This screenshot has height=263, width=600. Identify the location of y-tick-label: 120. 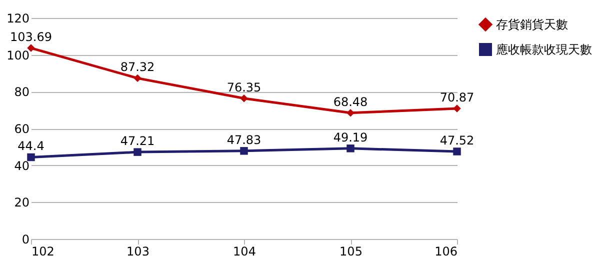
(18, 19).